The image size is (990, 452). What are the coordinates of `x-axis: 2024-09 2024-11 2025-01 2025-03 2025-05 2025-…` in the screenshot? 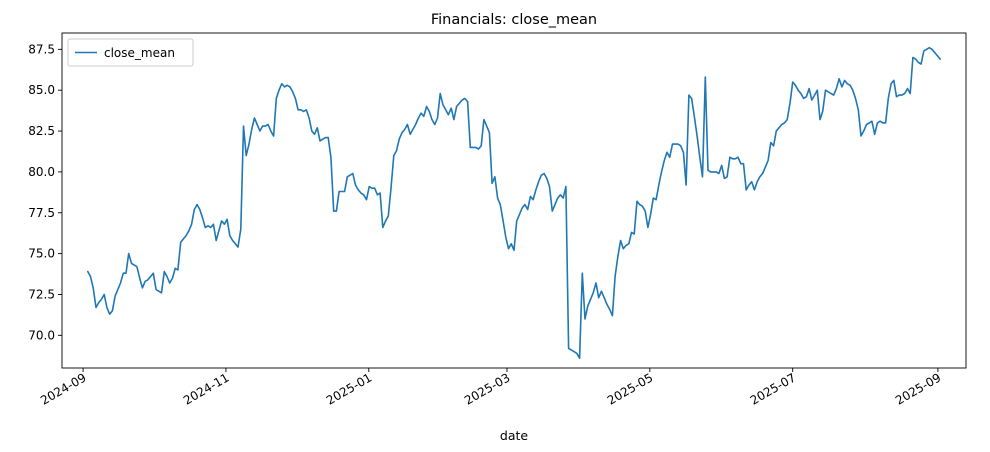 It's located at (490, 388).